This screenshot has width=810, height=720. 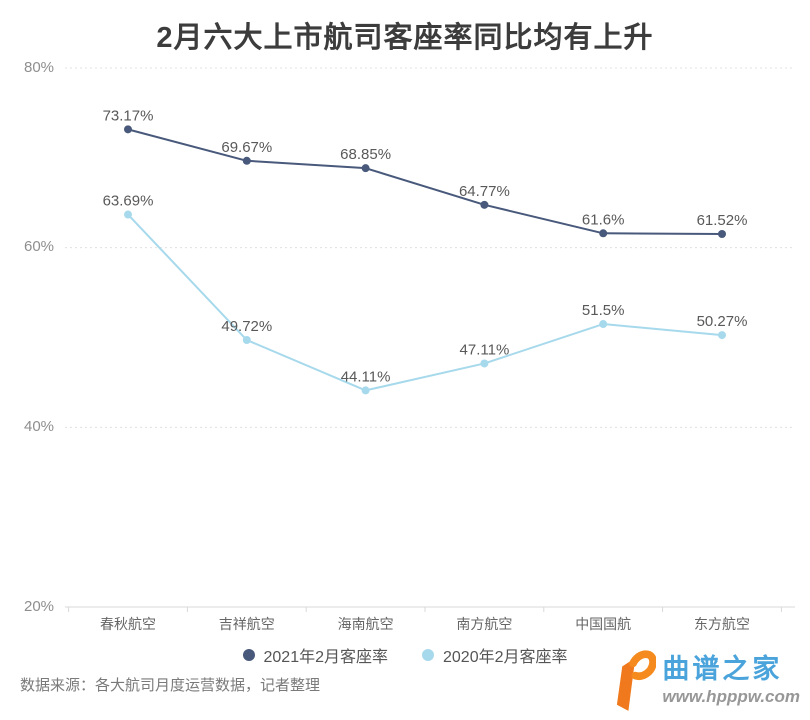 What do you see at coordinates (485, 349) in the screenshot?
I see `data-point-label: 47.11%` at bounding box center [485, 349].